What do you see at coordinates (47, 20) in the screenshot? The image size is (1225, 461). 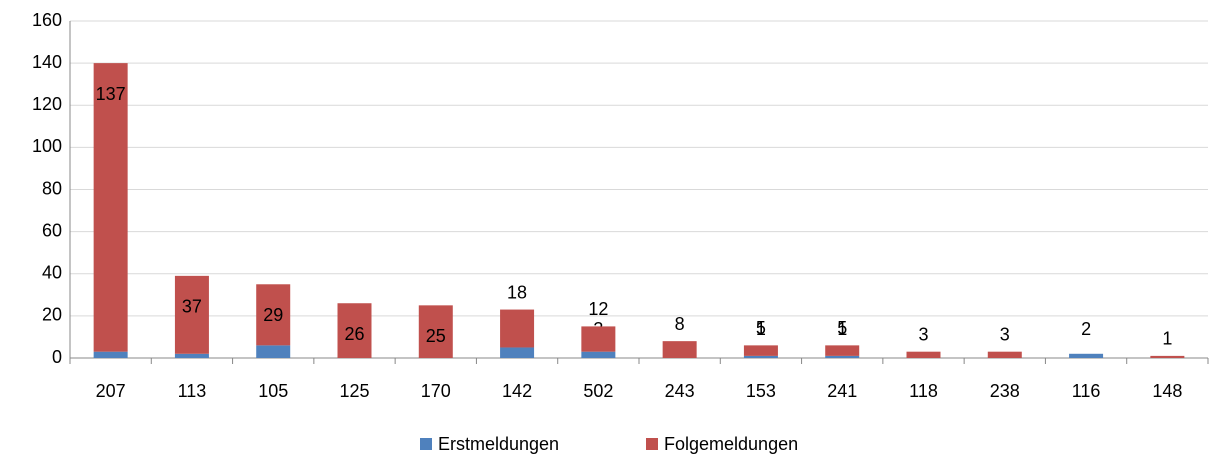 I see `y-tick-label: 160` at bounding box center [47, 20].